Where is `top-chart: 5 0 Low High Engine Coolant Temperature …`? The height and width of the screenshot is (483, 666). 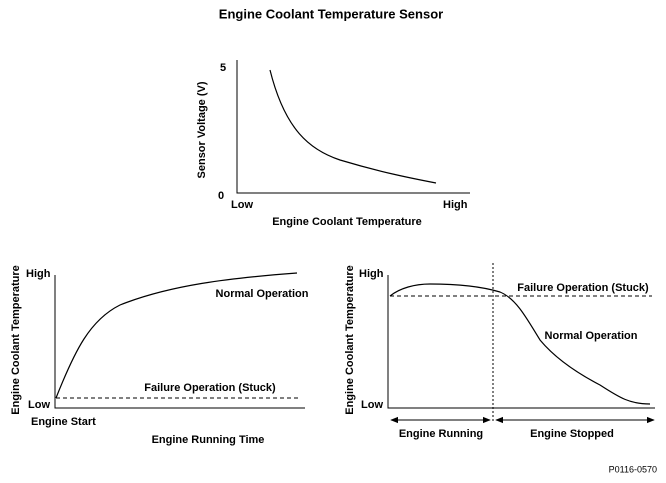 top-chart: 5 0 Low High Engine Coolant Temperature … is located at coordinates (333, 144).